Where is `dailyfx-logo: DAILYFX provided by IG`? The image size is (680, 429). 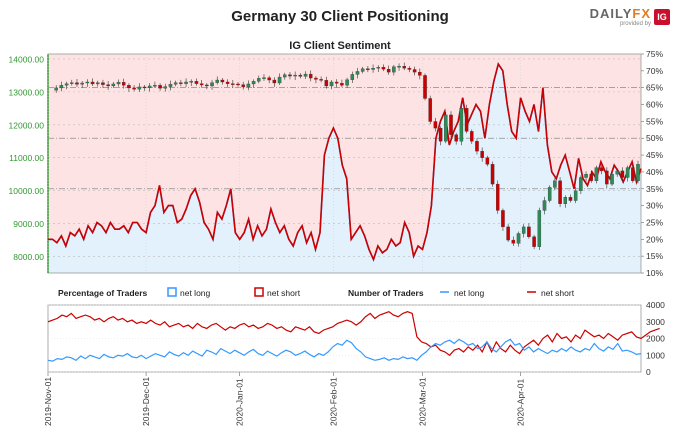 dailyfx-logo: DAILYFX provided by IG is located at coordinates (630, 17).